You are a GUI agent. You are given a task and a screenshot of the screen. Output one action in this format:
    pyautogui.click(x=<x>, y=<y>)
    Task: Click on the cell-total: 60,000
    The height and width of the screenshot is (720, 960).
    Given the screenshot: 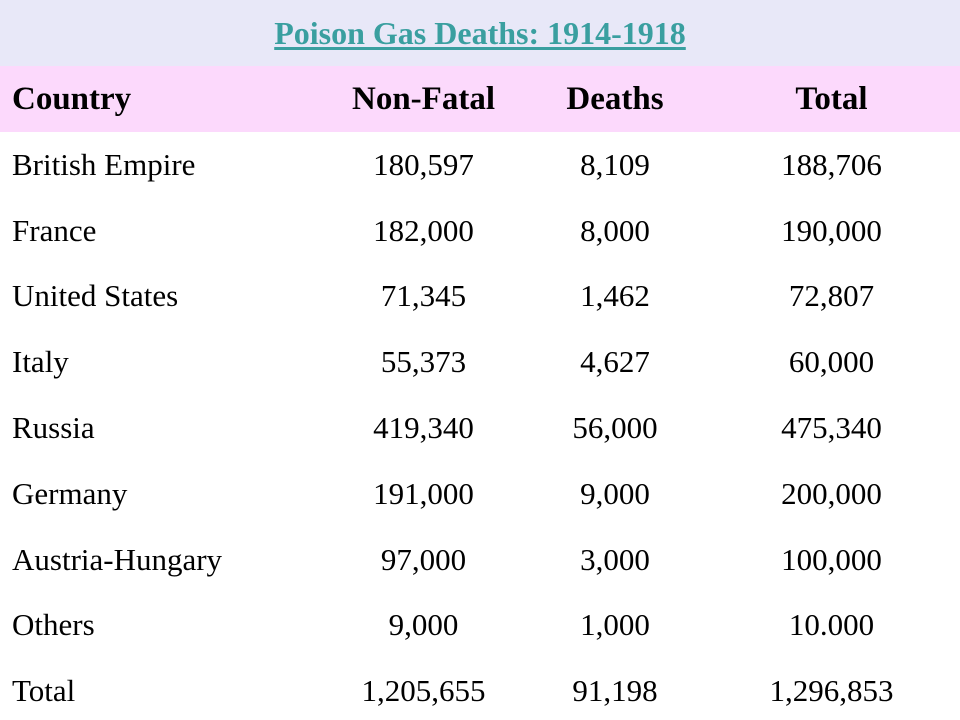 What is the action you would take?
    pyautogui.click(x=831, y=362)
    